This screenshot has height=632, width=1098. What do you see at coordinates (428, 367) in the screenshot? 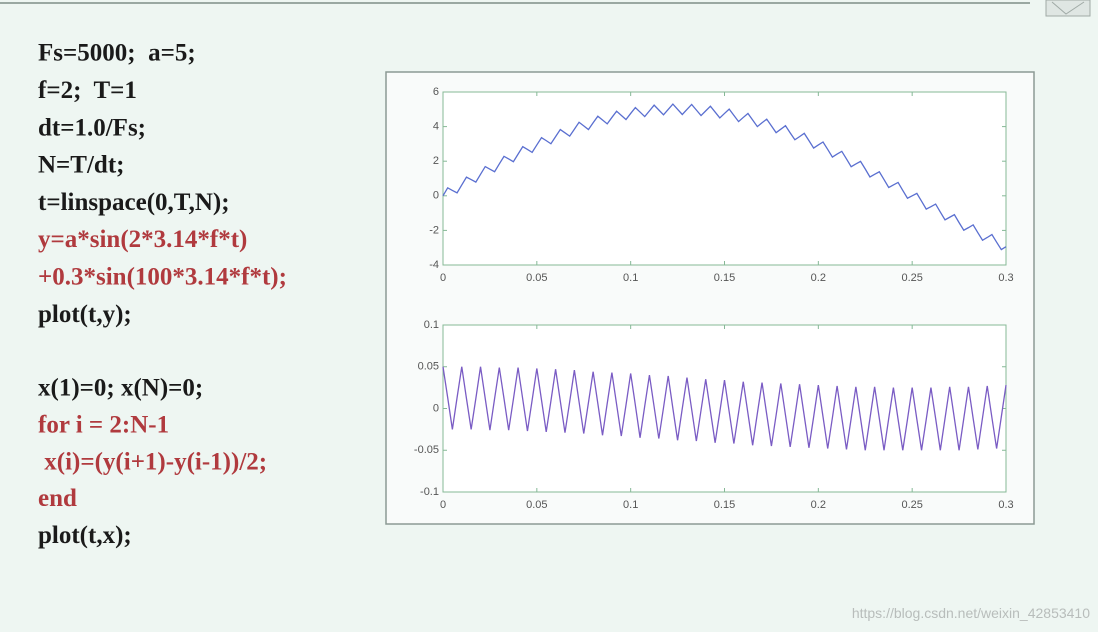
I see `y-tick-label: 0.05` at bounding box center [428, 367].